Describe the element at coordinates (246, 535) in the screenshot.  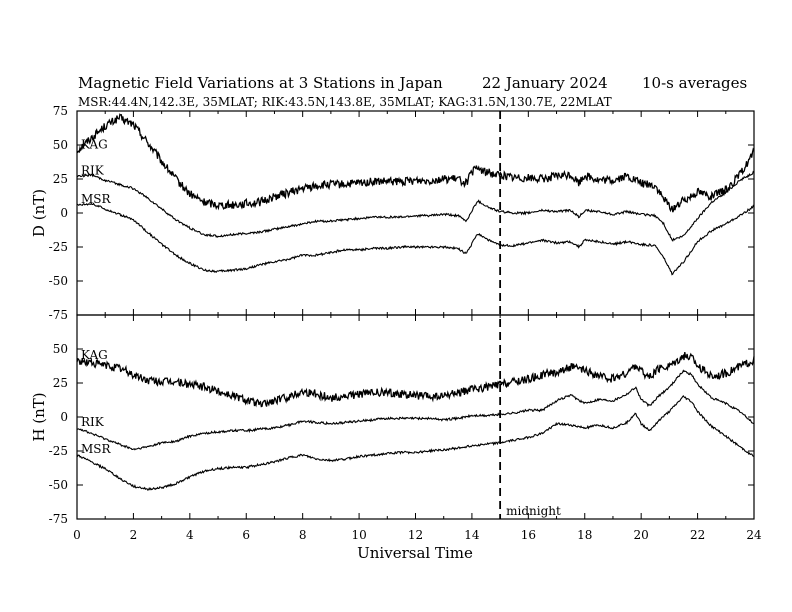
I see `x-tick-label: 6` at that location.